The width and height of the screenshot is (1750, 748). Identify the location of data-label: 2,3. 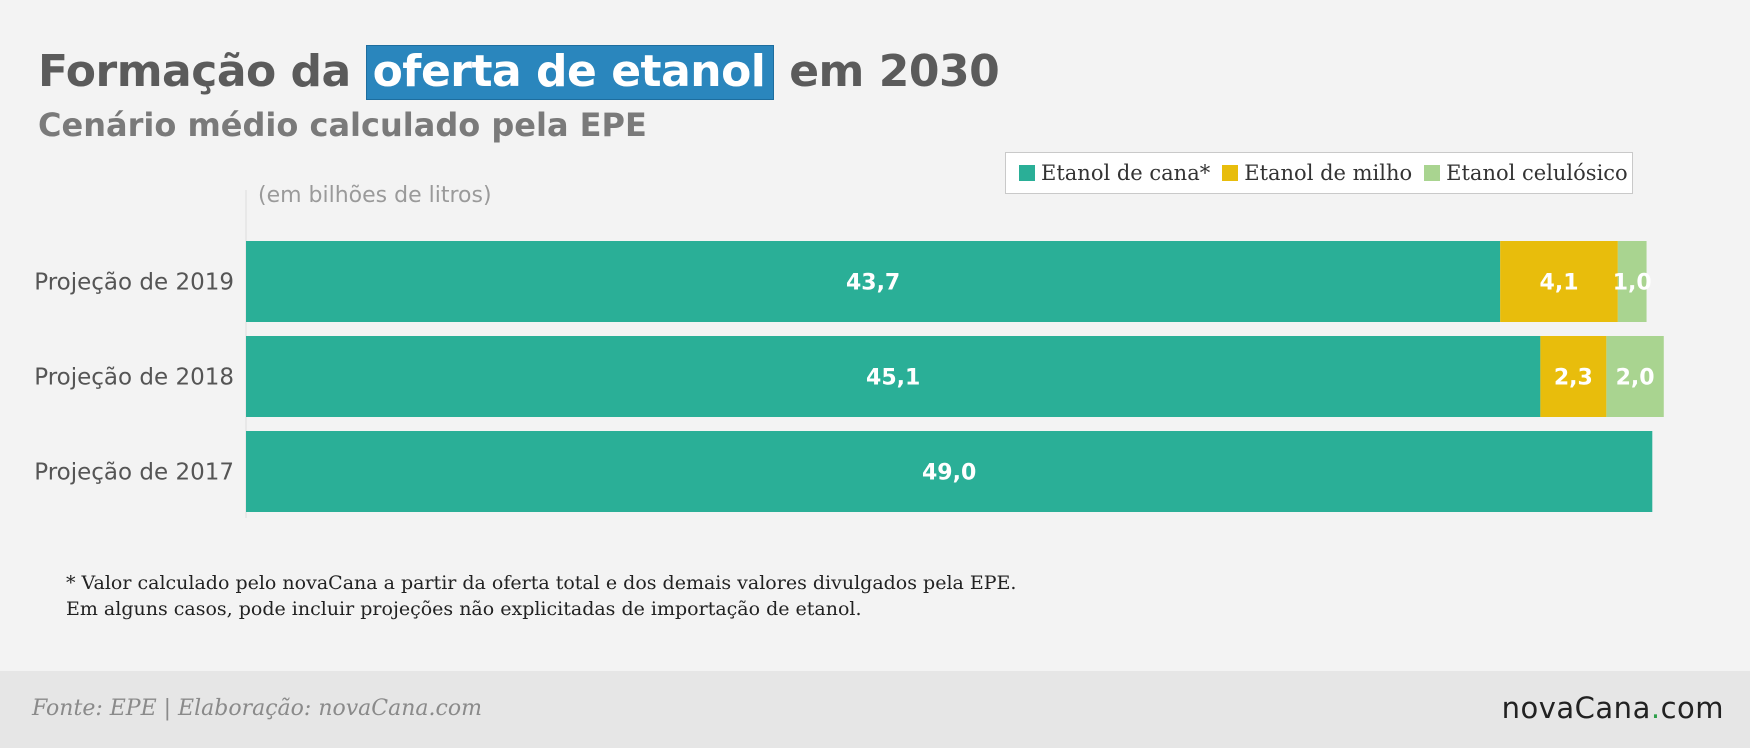
(1573, 378).